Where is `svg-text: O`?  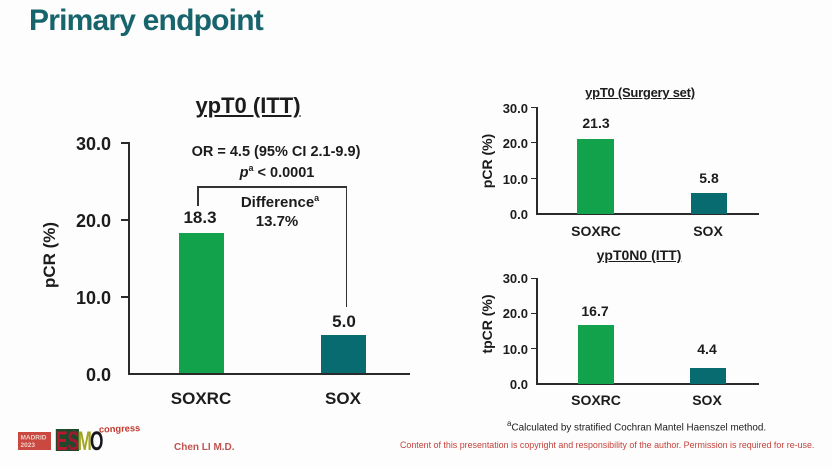 svg-text: O is located at coordinates (96, 440).